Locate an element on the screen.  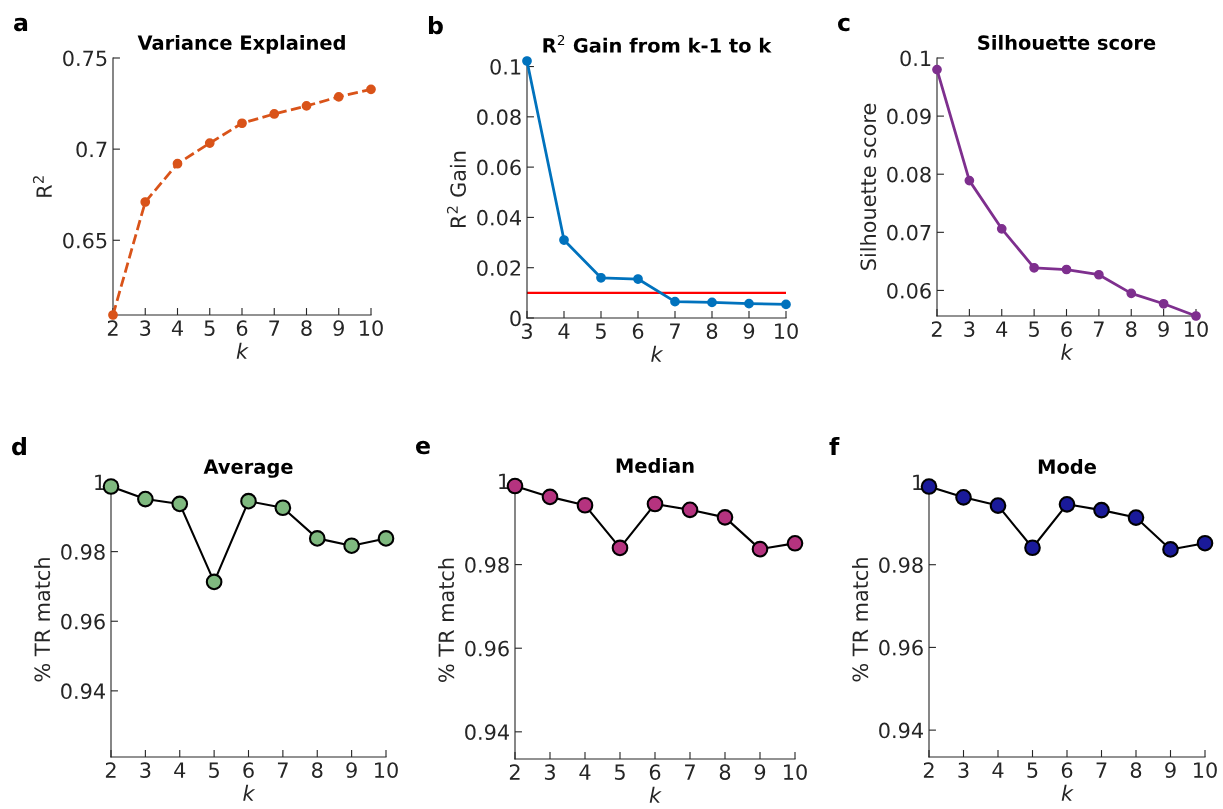
y-tick-label: 0.75 is located at coordinates (85, 58).